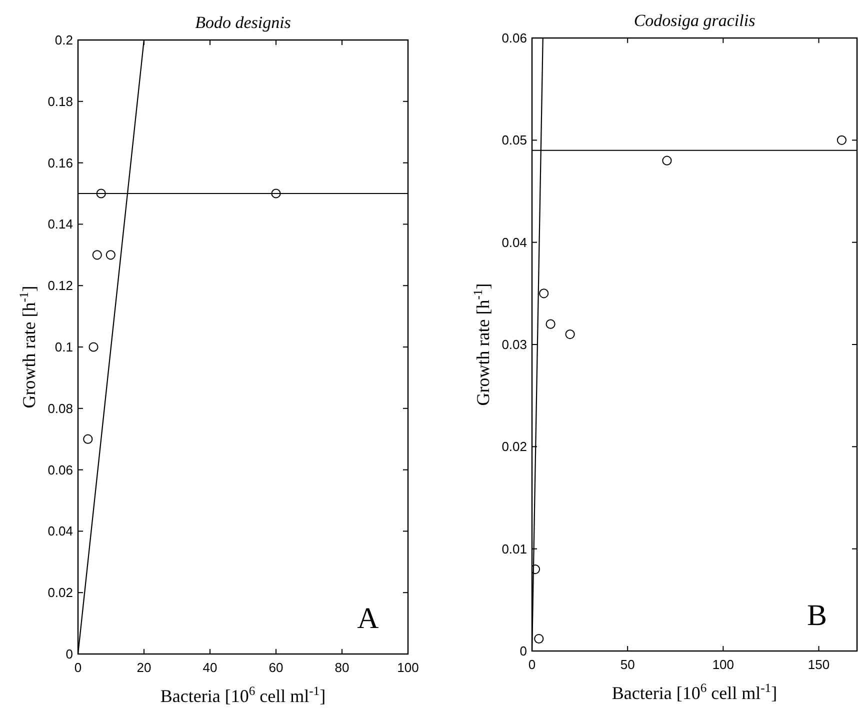  Describe the element at coordinates (63, 347) in the screenshot. I see `y-tick-label: 0.1` at that location.